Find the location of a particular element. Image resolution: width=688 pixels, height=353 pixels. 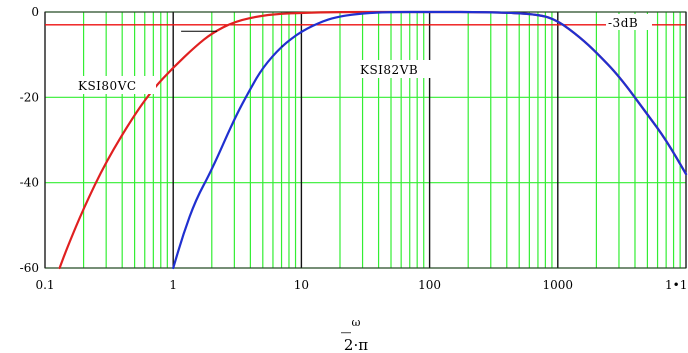

y-tick-label: -40 is located at coordinates (29, 183).